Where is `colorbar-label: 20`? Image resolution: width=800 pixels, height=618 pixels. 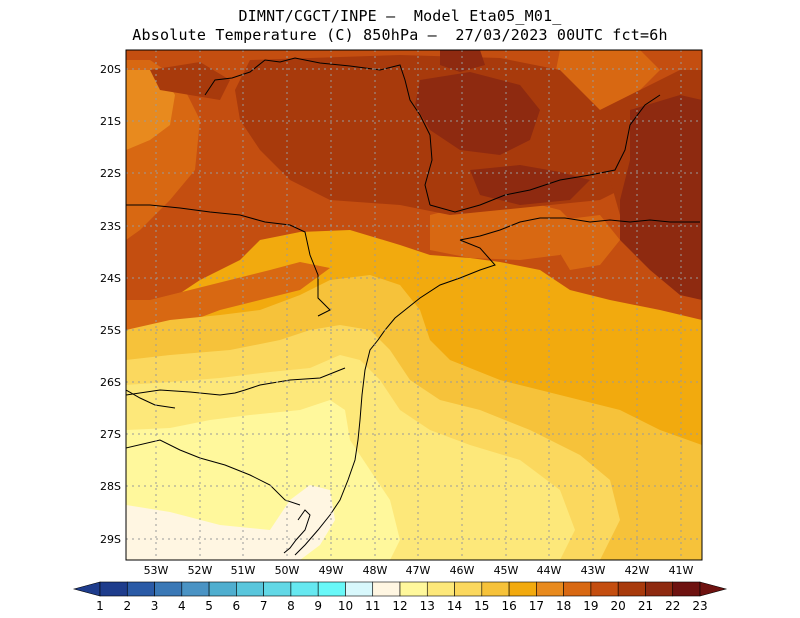
colorbar-label: 20 is located at coordinates (618, 606).